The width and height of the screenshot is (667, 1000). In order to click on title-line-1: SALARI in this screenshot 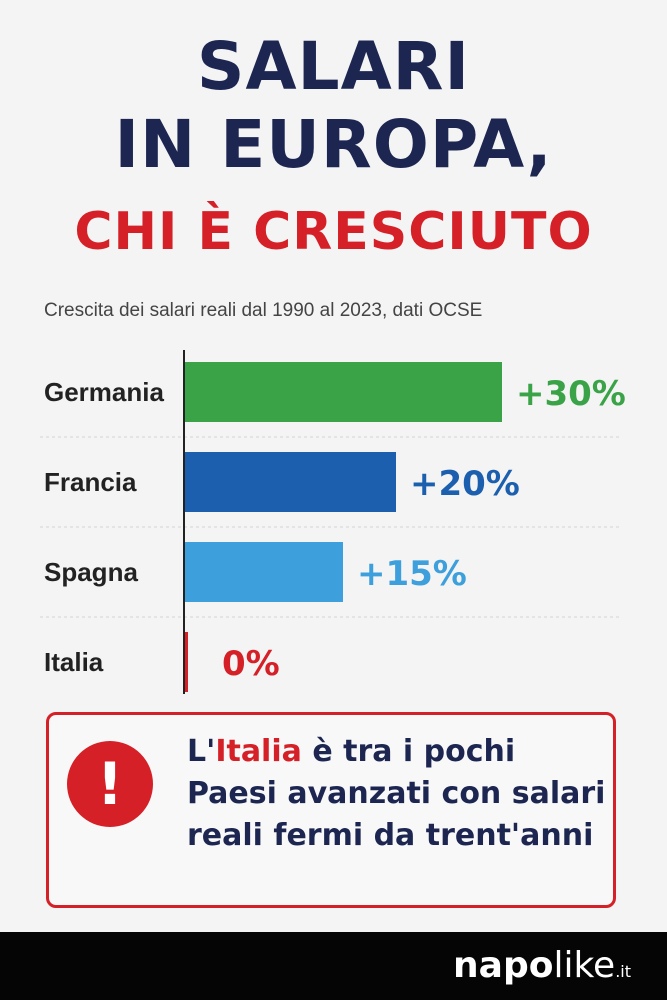, I will do `click(333, 66)`.